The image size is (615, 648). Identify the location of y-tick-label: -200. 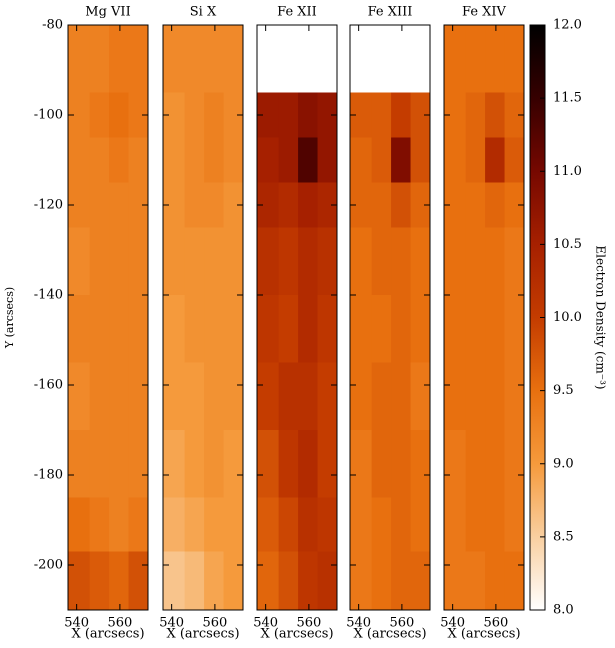
(48, 565).